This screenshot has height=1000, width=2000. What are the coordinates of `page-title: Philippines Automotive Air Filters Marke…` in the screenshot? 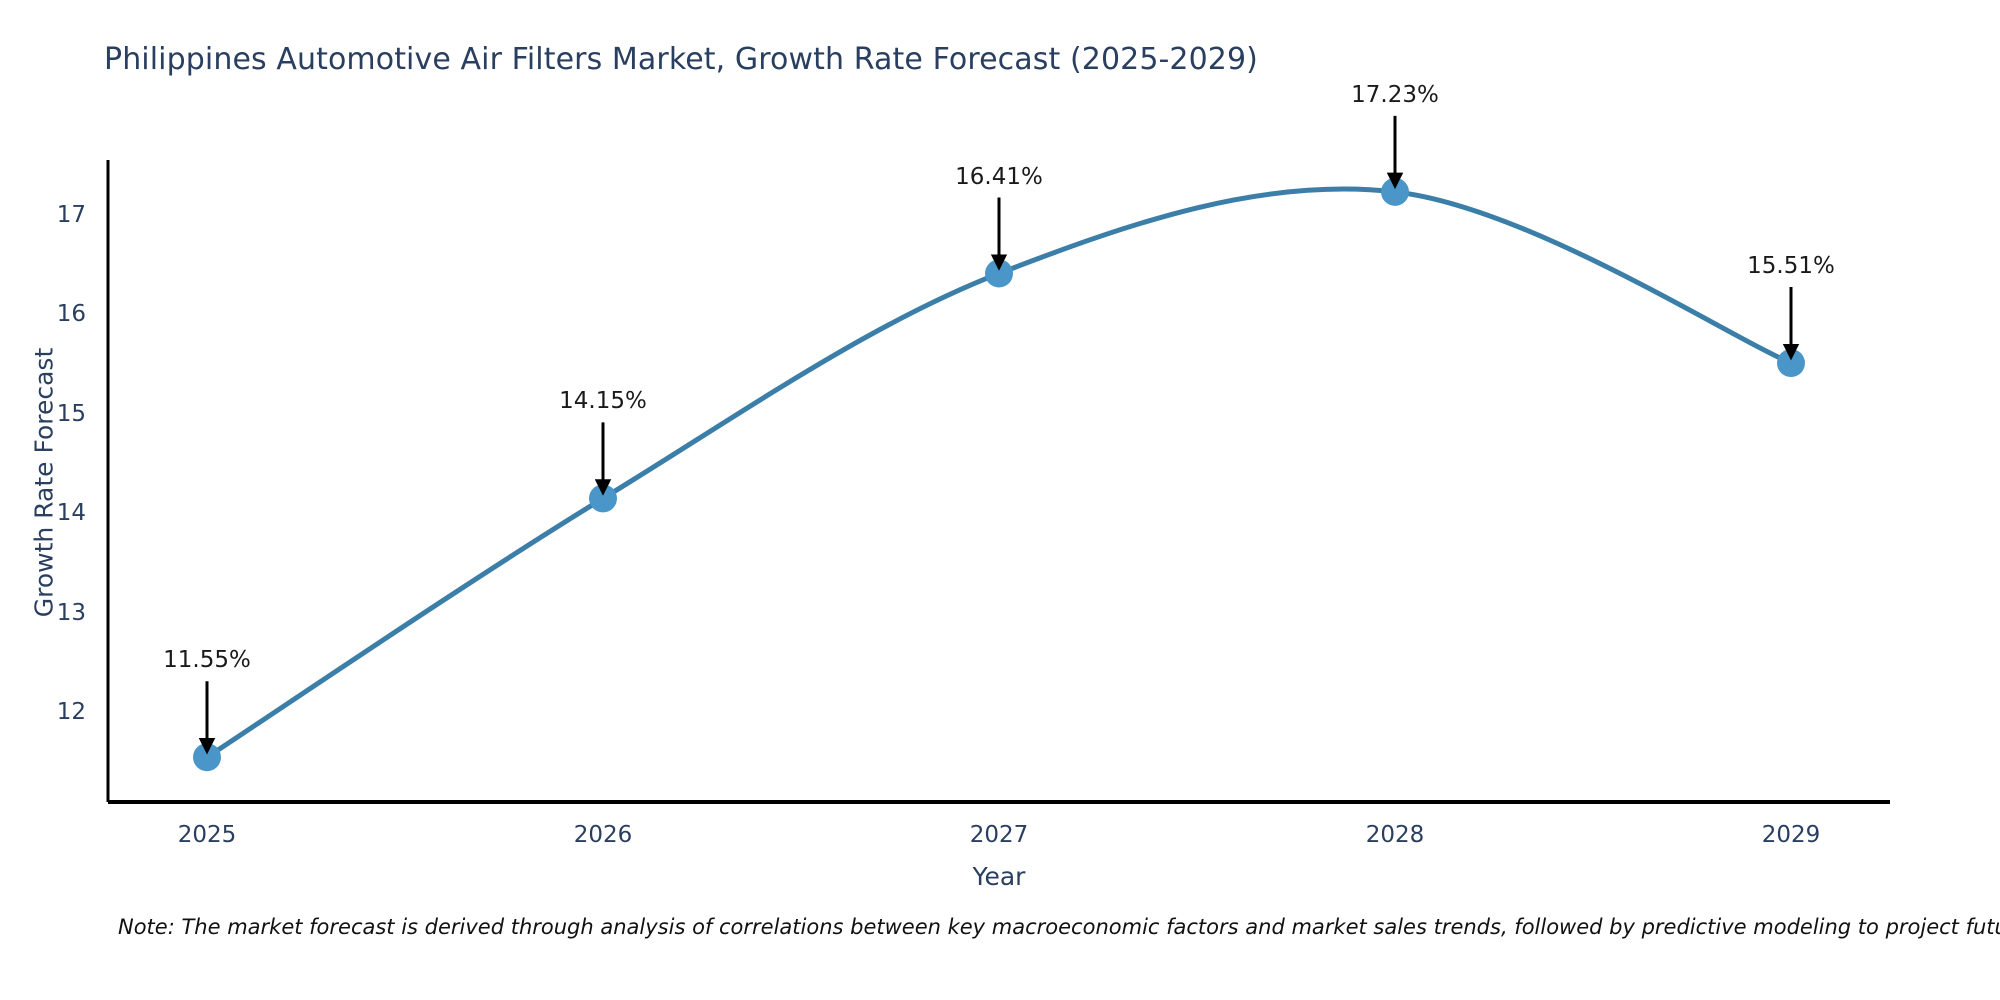 It's located at (681, 59).